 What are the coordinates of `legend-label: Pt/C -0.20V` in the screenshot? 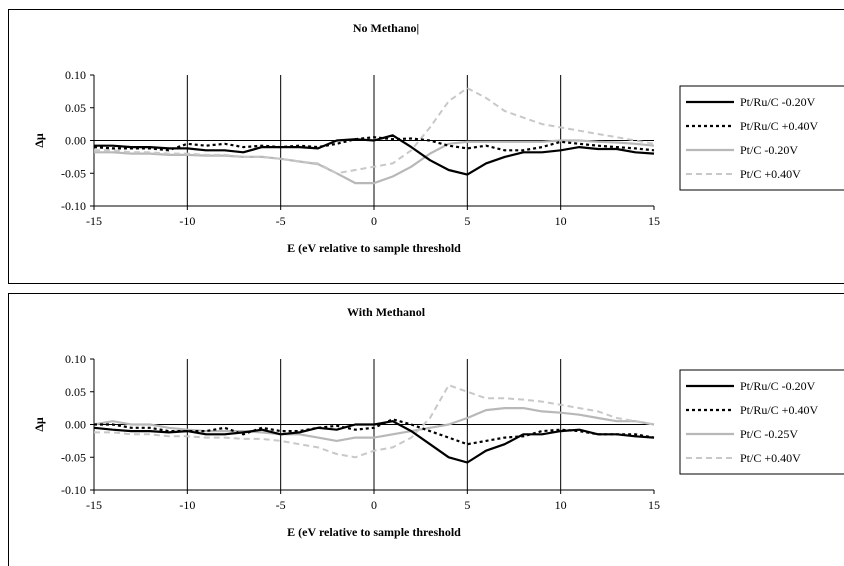 It's located at (769, 150).